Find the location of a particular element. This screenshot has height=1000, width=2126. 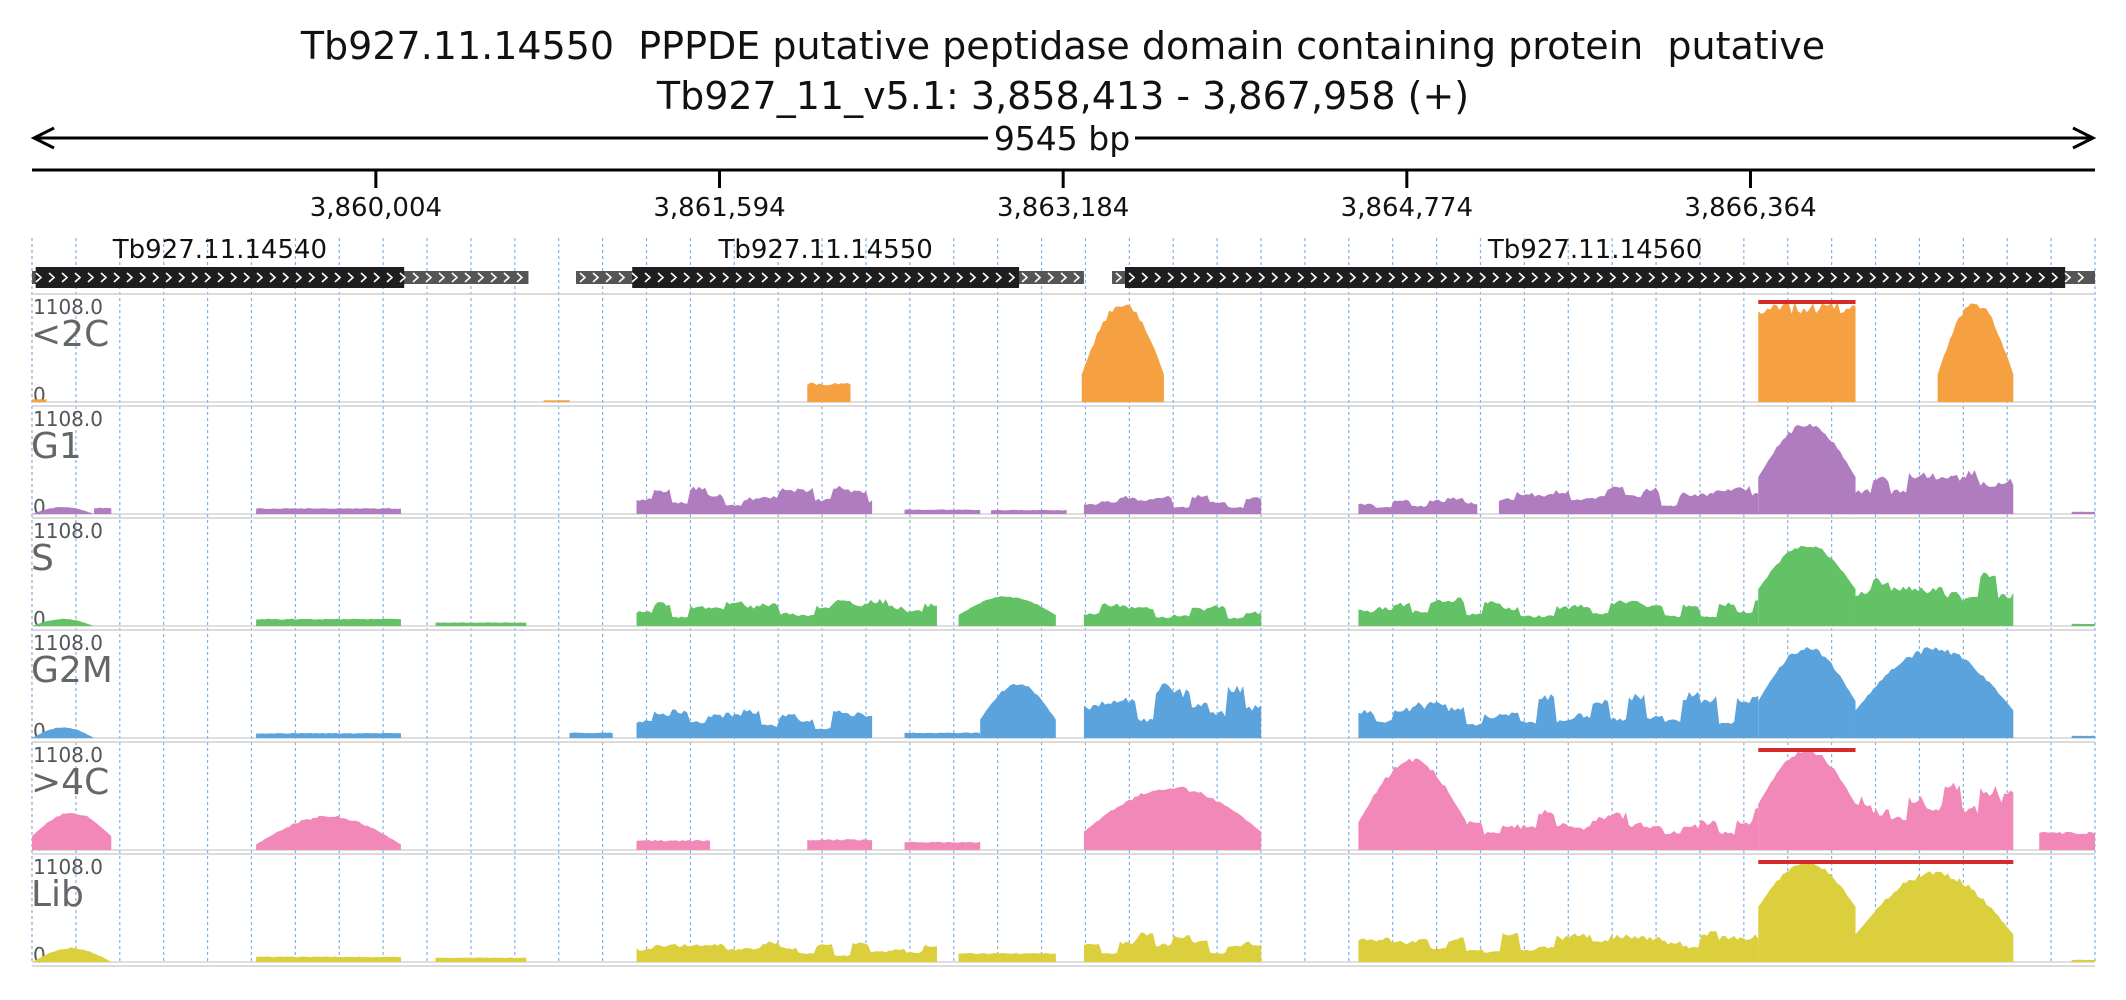

track-s-group: 1108.0S 0 is located at coordinates (1063, 574).